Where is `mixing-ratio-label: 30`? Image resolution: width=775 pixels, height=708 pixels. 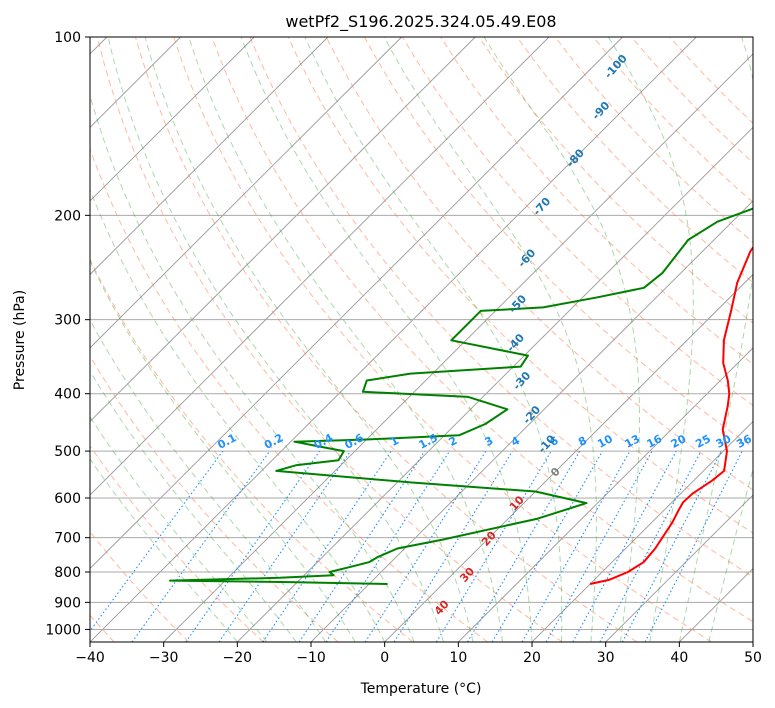
mixing-ratio-label: 30 is located at coordinates (724, 441).